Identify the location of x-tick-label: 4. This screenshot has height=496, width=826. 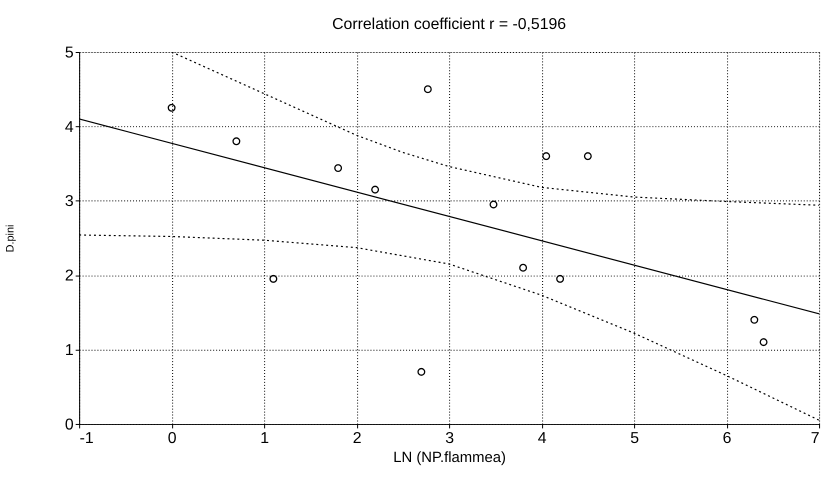
(542, 439).